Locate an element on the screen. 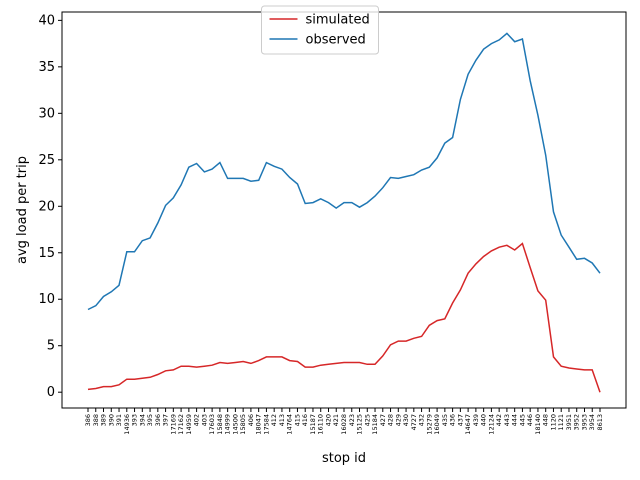 The height and width of the screenshot is (480, 640). x-tick-label: 440 is located at coordinates (484, 420).